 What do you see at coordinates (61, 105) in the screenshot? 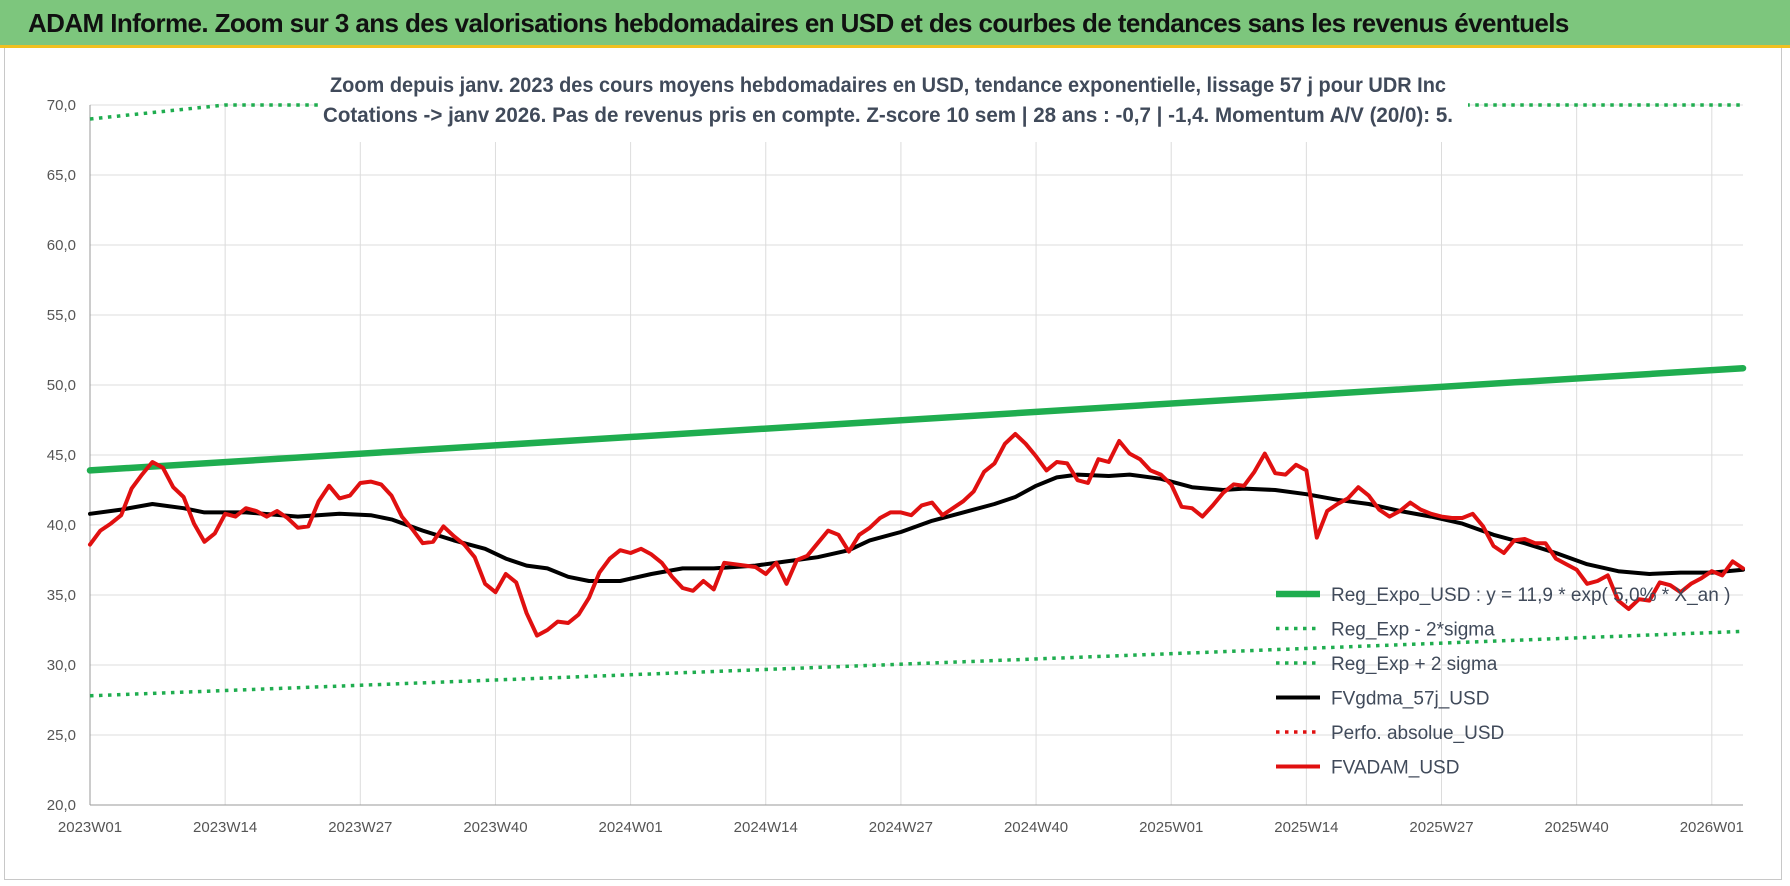
I see `y-tick-label: 70,0` at bounding box center [61, 105].